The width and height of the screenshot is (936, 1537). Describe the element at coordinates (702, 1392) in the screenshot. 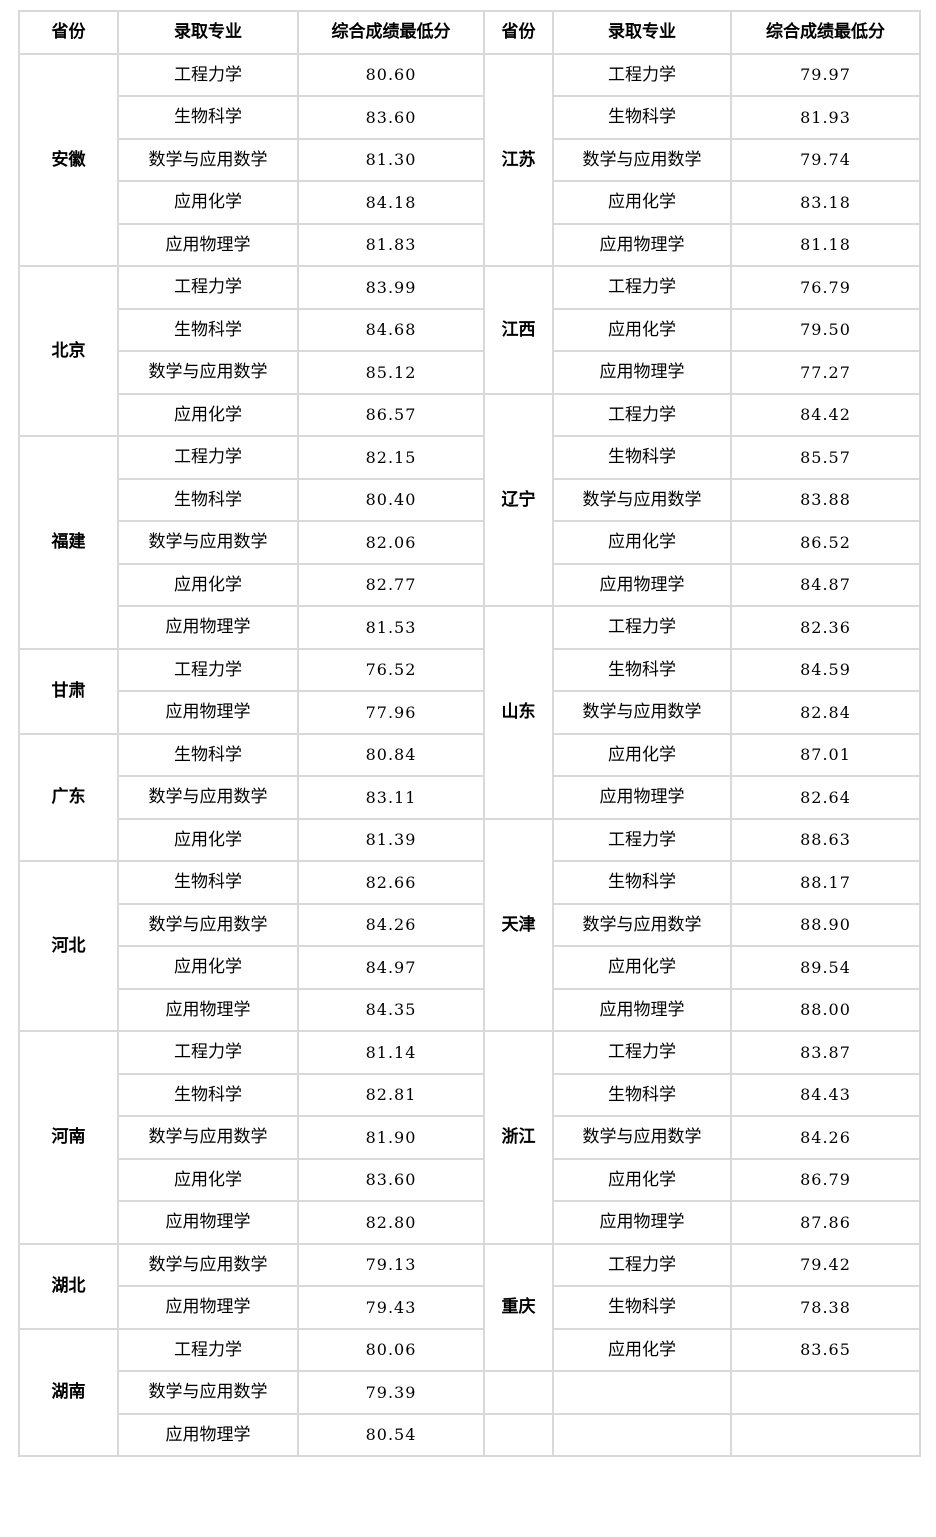

I see `table-row` at that location.